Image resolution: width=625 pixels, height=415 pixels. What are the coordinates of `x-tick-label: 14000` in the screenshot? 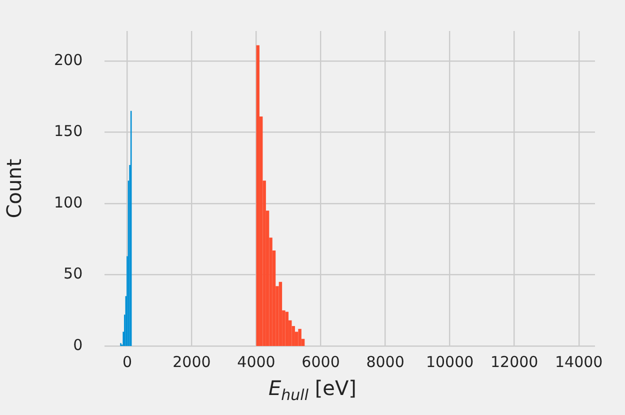 It's located at (579, 361).